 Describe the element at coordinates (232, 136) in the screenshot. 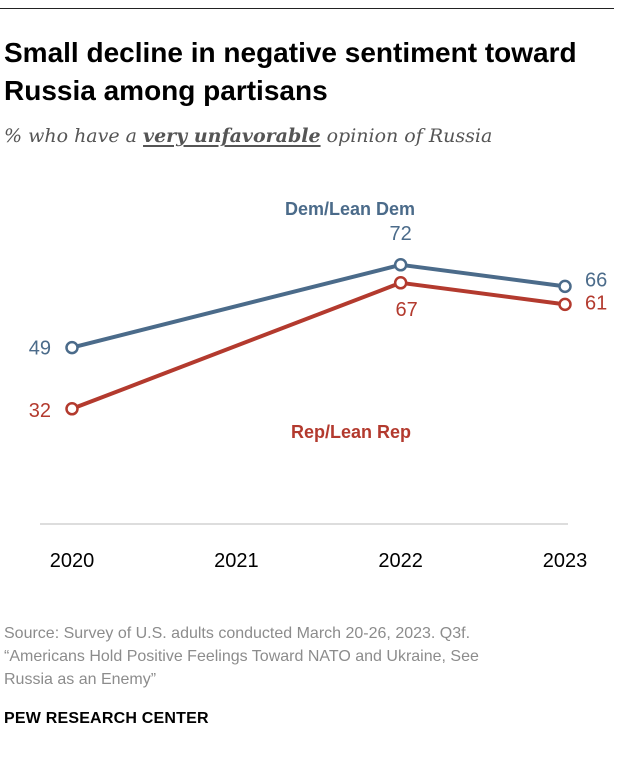

I see `subtitle-emphasis: very unfavorable` at that location.